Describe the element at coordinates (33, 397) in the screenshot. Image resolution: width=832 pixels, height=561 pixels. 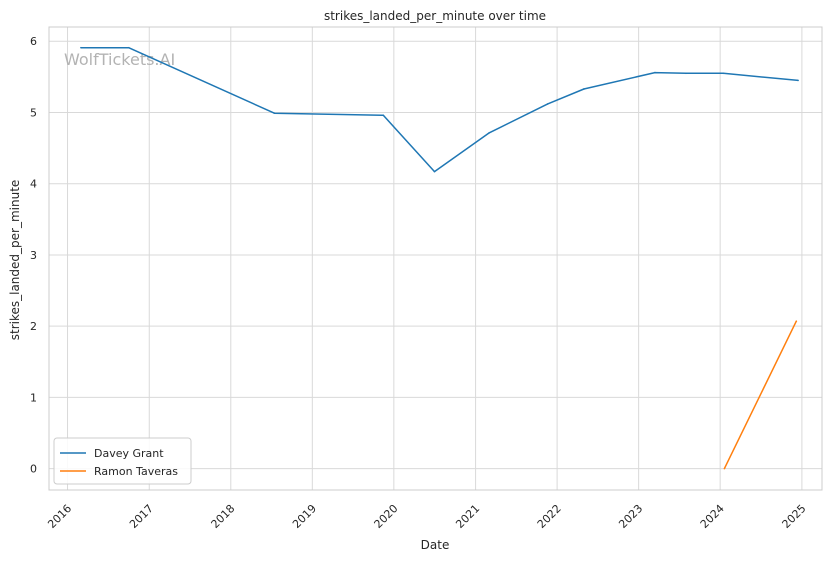
I see `y-tick-label: 1` at that location.